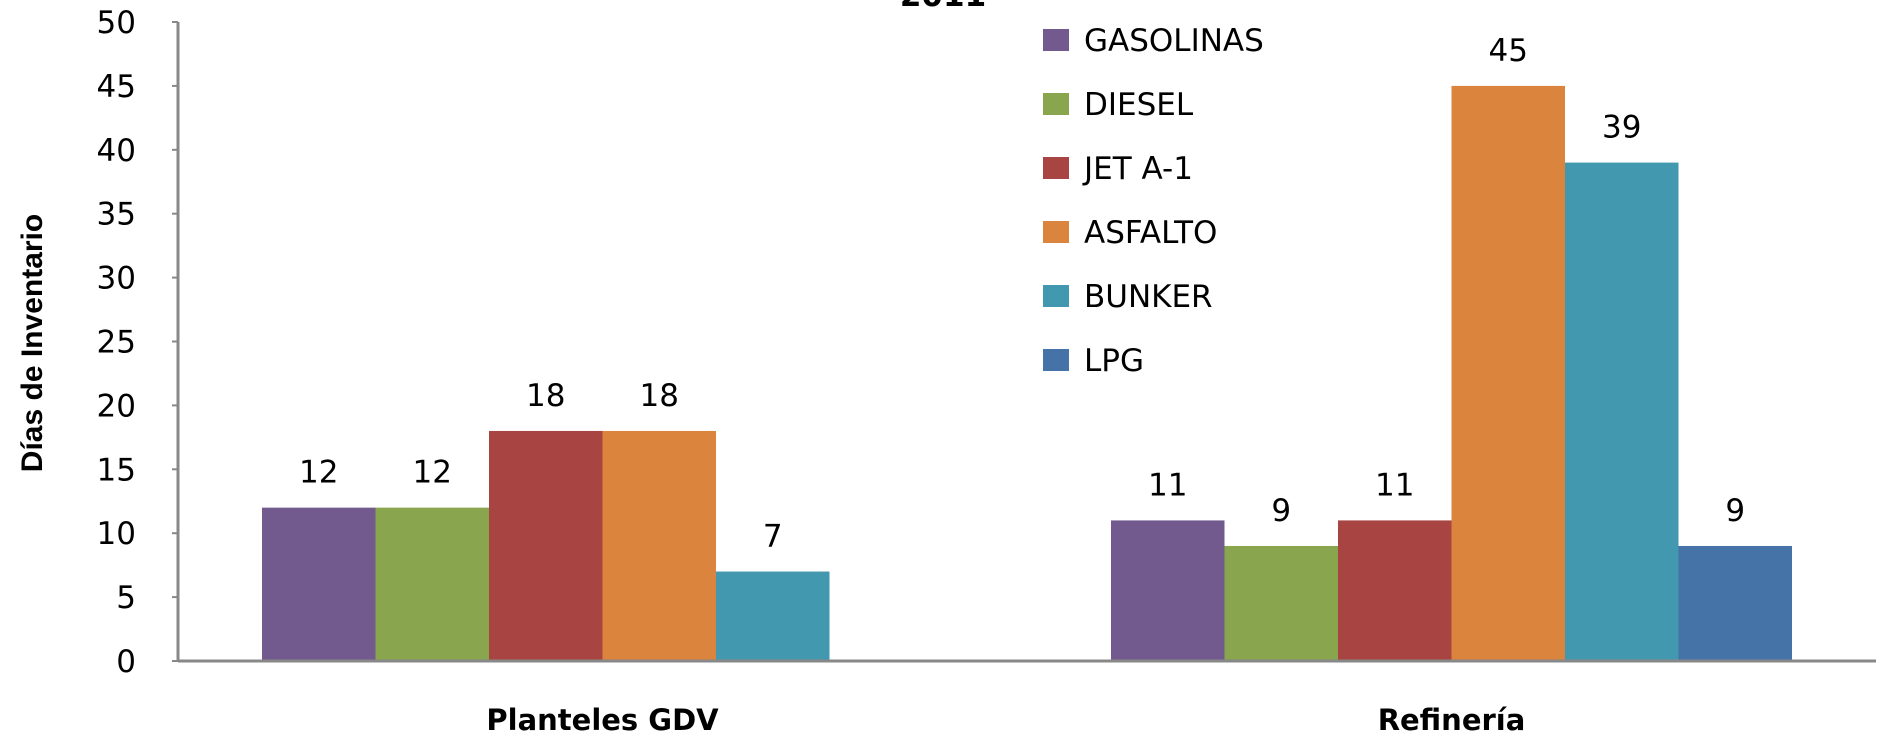  What do you see at coordinates (1452, 720) in the screenshot?
I see `x-tick-label: Refinería` at bounding box center [1452, 720].